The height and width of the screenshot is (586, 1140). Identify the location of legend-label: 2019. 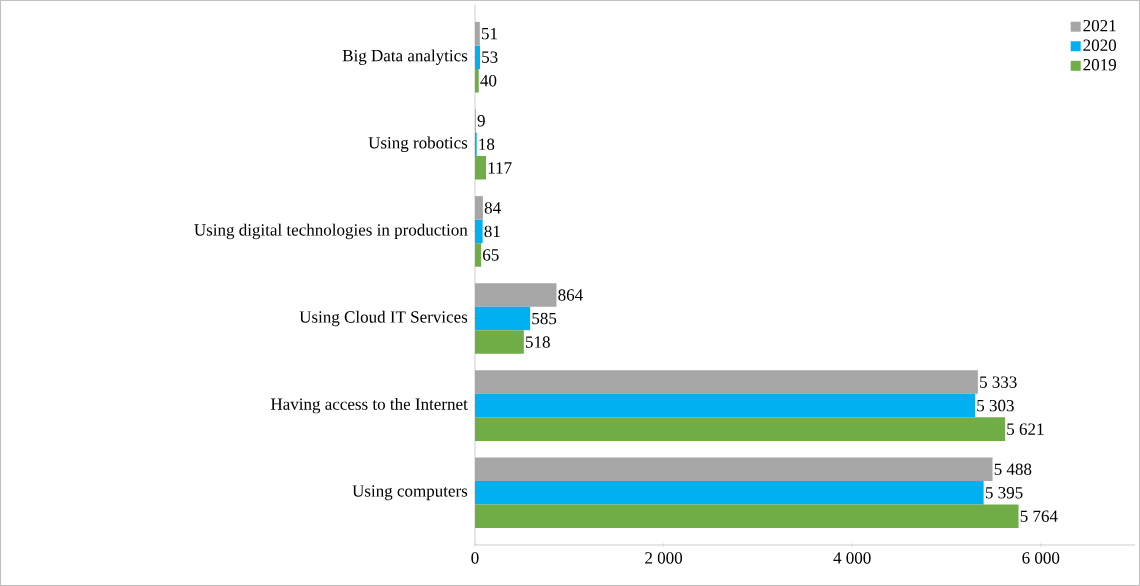
(1099, 65).